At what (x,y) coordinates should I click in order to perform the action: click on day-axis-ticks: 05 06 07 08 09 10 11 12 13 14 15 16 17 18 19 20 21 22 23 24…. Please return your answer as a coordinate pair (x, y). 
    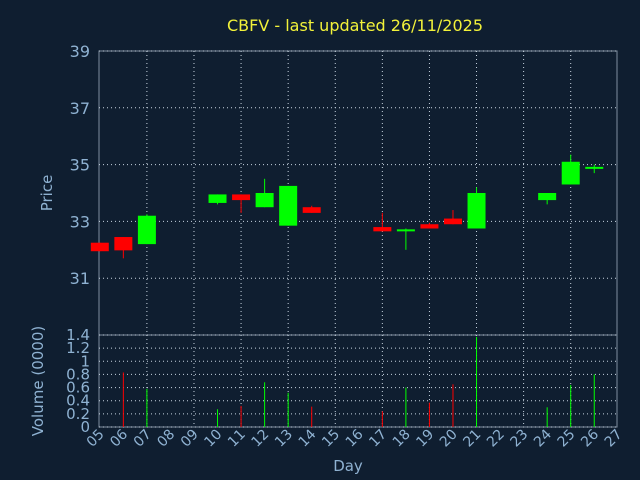
    Looking at the image, I should click on (355, 438).